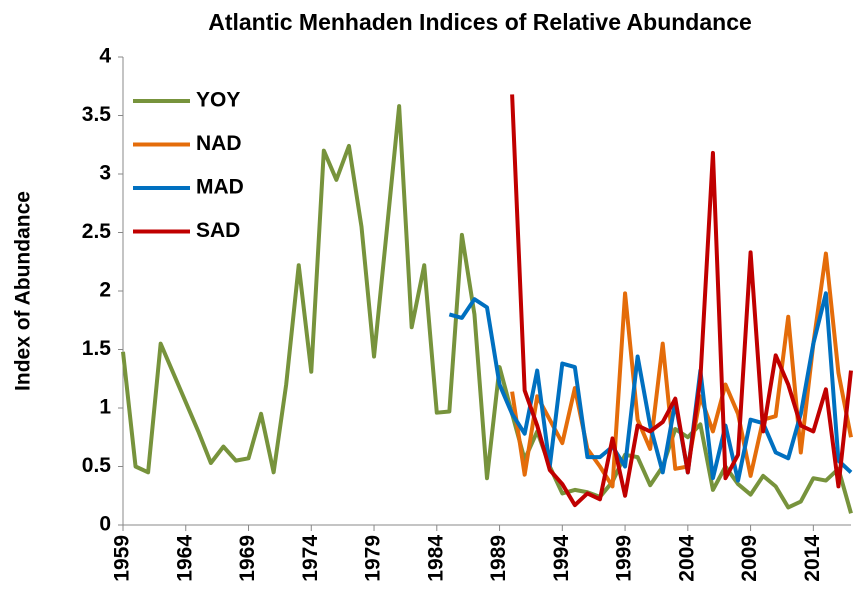 Image resolution: width=858 pixels, height=607 pixels. I want to click on x-tick-label: 2009, so click(749, 558).